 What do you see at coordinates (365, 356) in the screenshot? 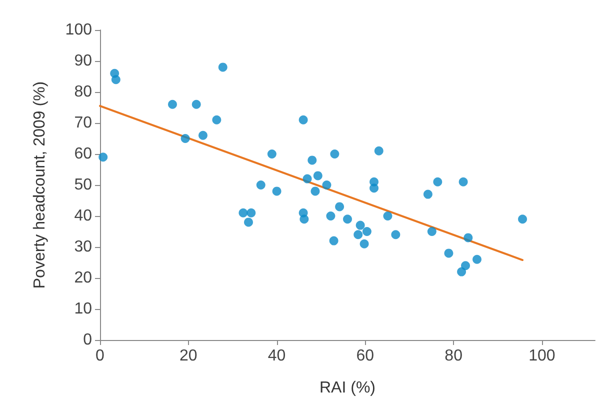
I see `x-tick-label: 60` at bounding box center [365, 356].